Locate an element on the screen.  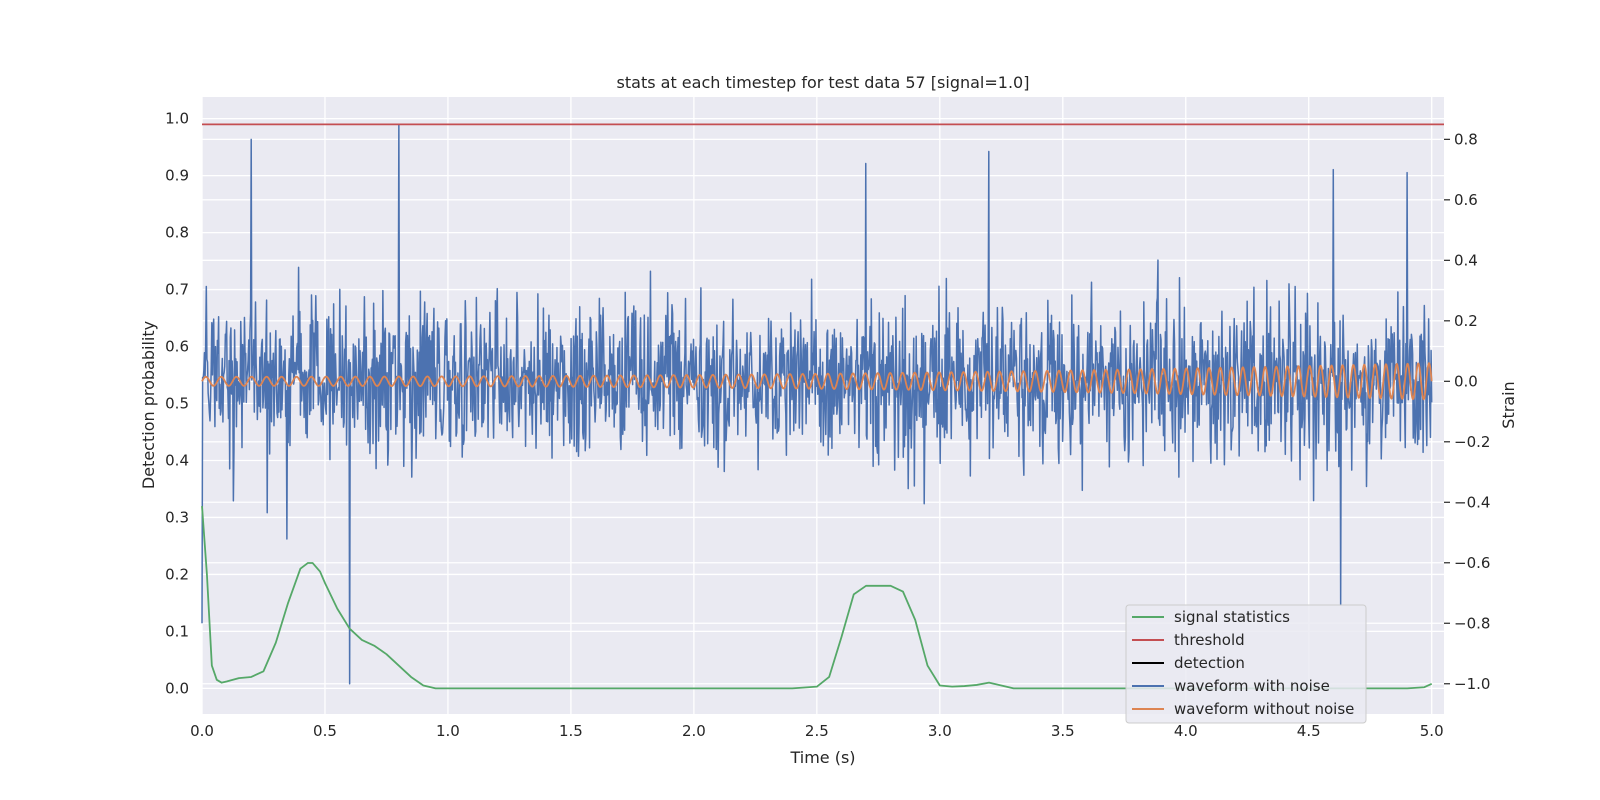
legend-box is located at coordinates (1246, 664).